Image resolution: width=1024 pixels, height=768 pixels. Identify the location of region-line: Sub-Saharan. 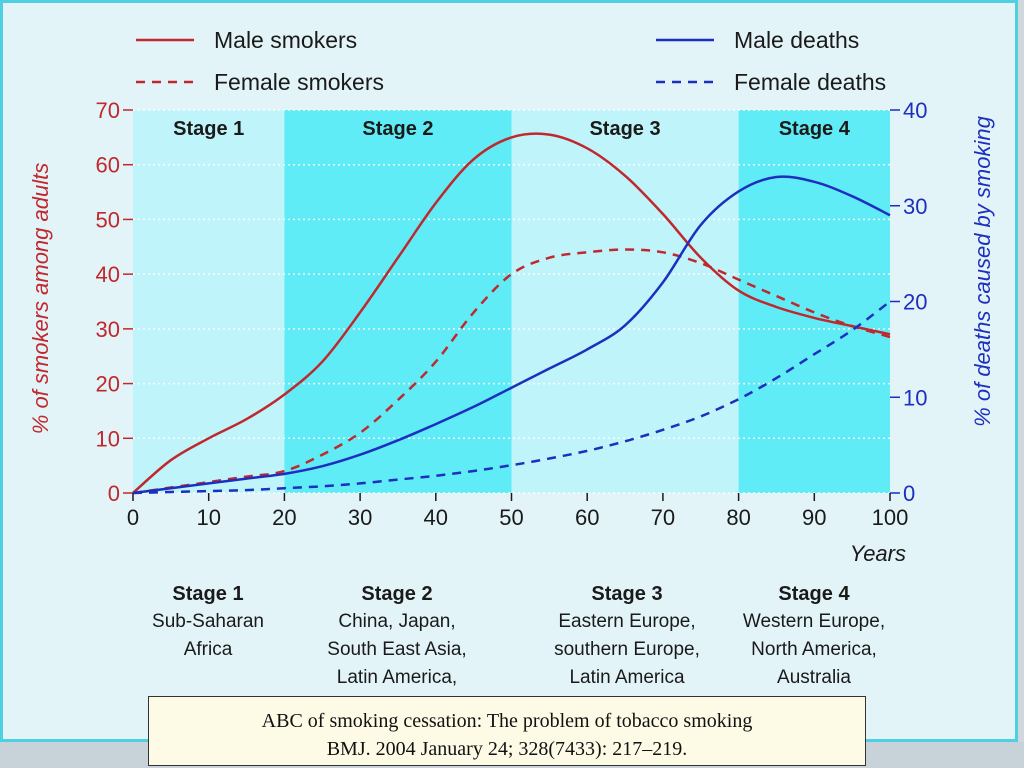
(208, 621).